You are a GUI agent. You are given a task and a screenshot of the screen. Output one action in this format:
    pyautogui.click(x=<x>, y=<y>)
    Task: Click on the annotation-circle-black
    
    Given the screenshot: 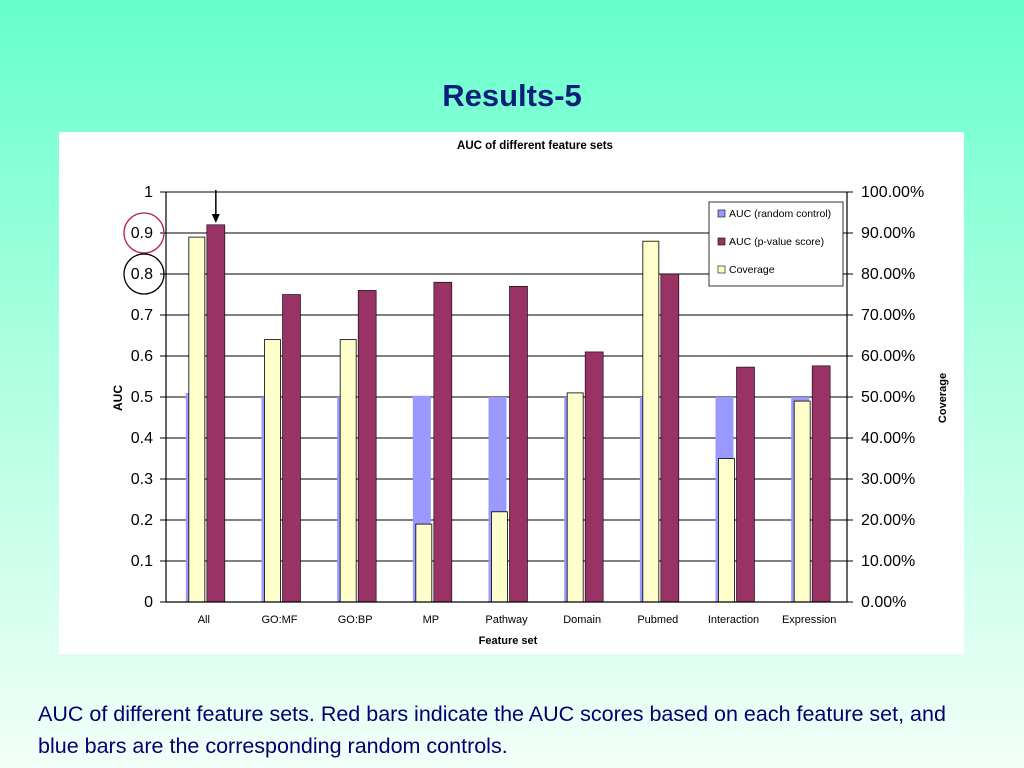 What is the action you would take?
    pyautogui.click(x=144, y=274)
    